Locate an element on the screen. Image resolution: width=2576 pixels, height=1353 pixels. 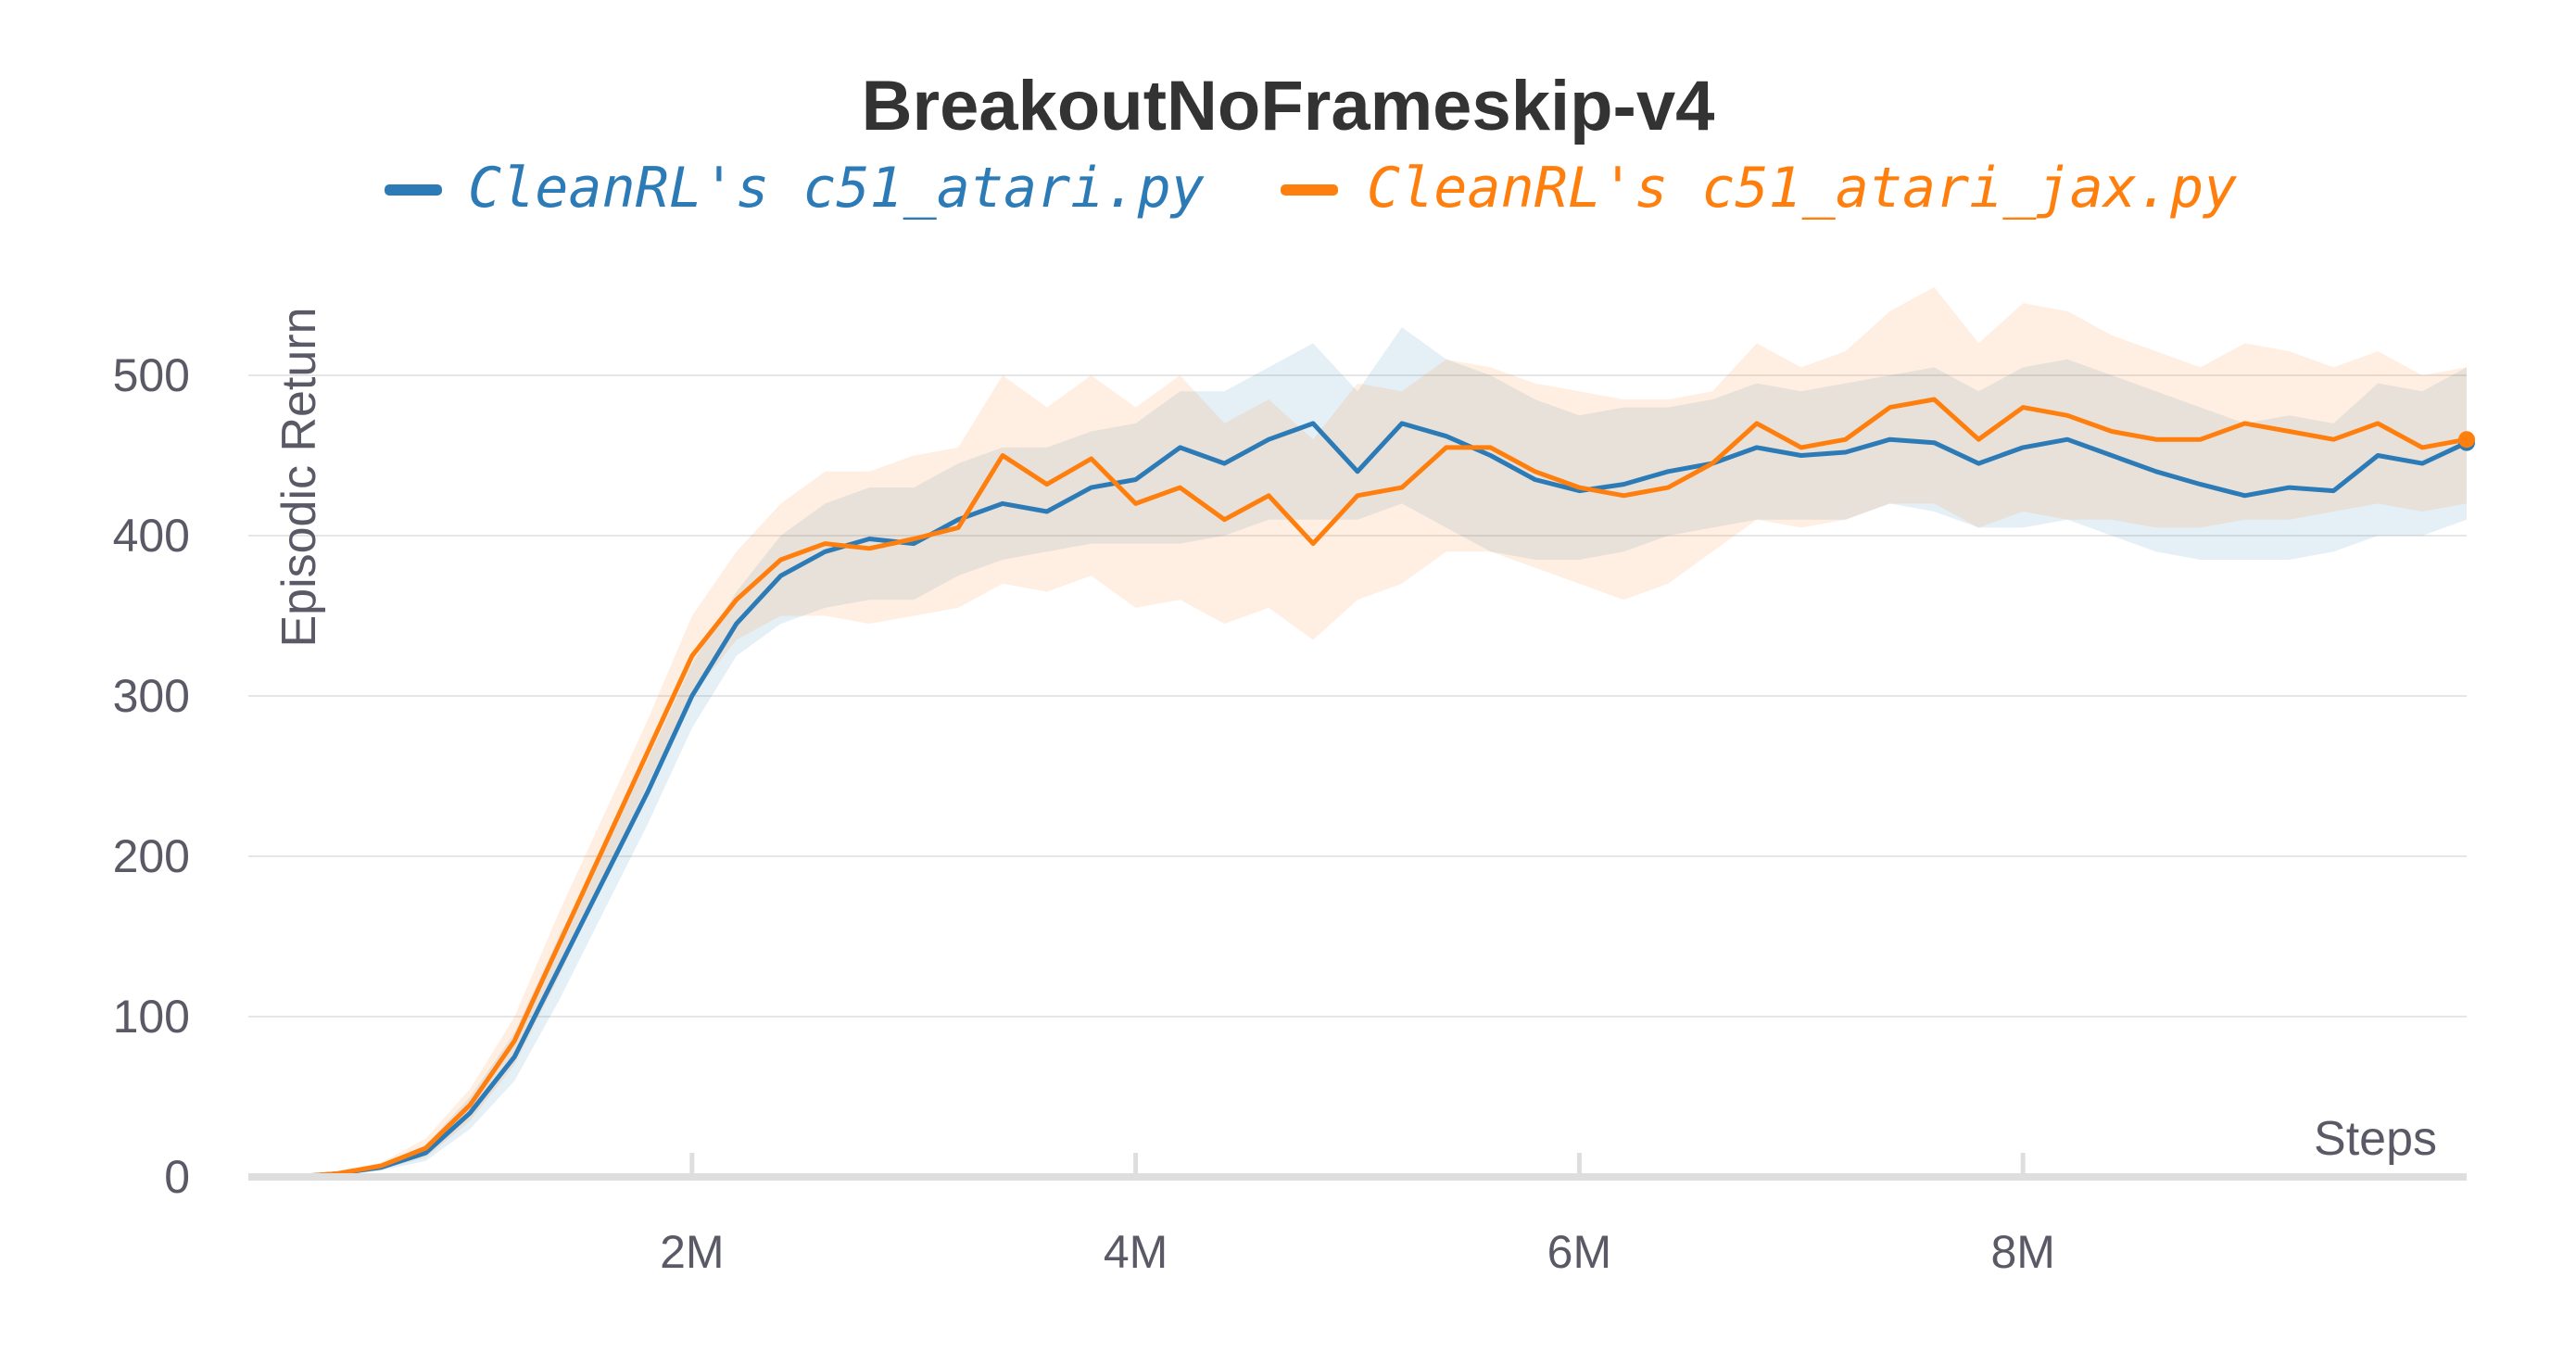
y-tick-label: 300 is located at coordinates (151, 696).